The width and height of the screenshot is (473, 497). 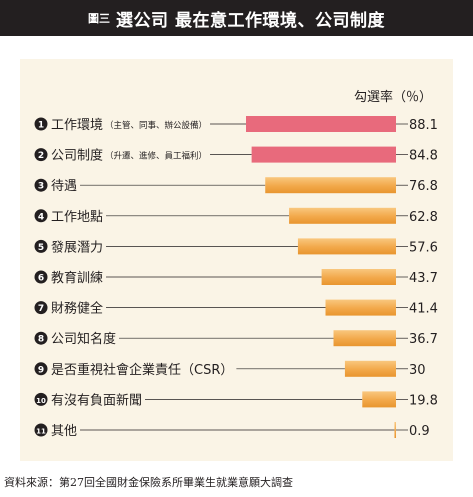 What do you see at coordinates (77, 156) in the screenshot?
I see `category-label: 公司制度` at bounding box center [77, 156].